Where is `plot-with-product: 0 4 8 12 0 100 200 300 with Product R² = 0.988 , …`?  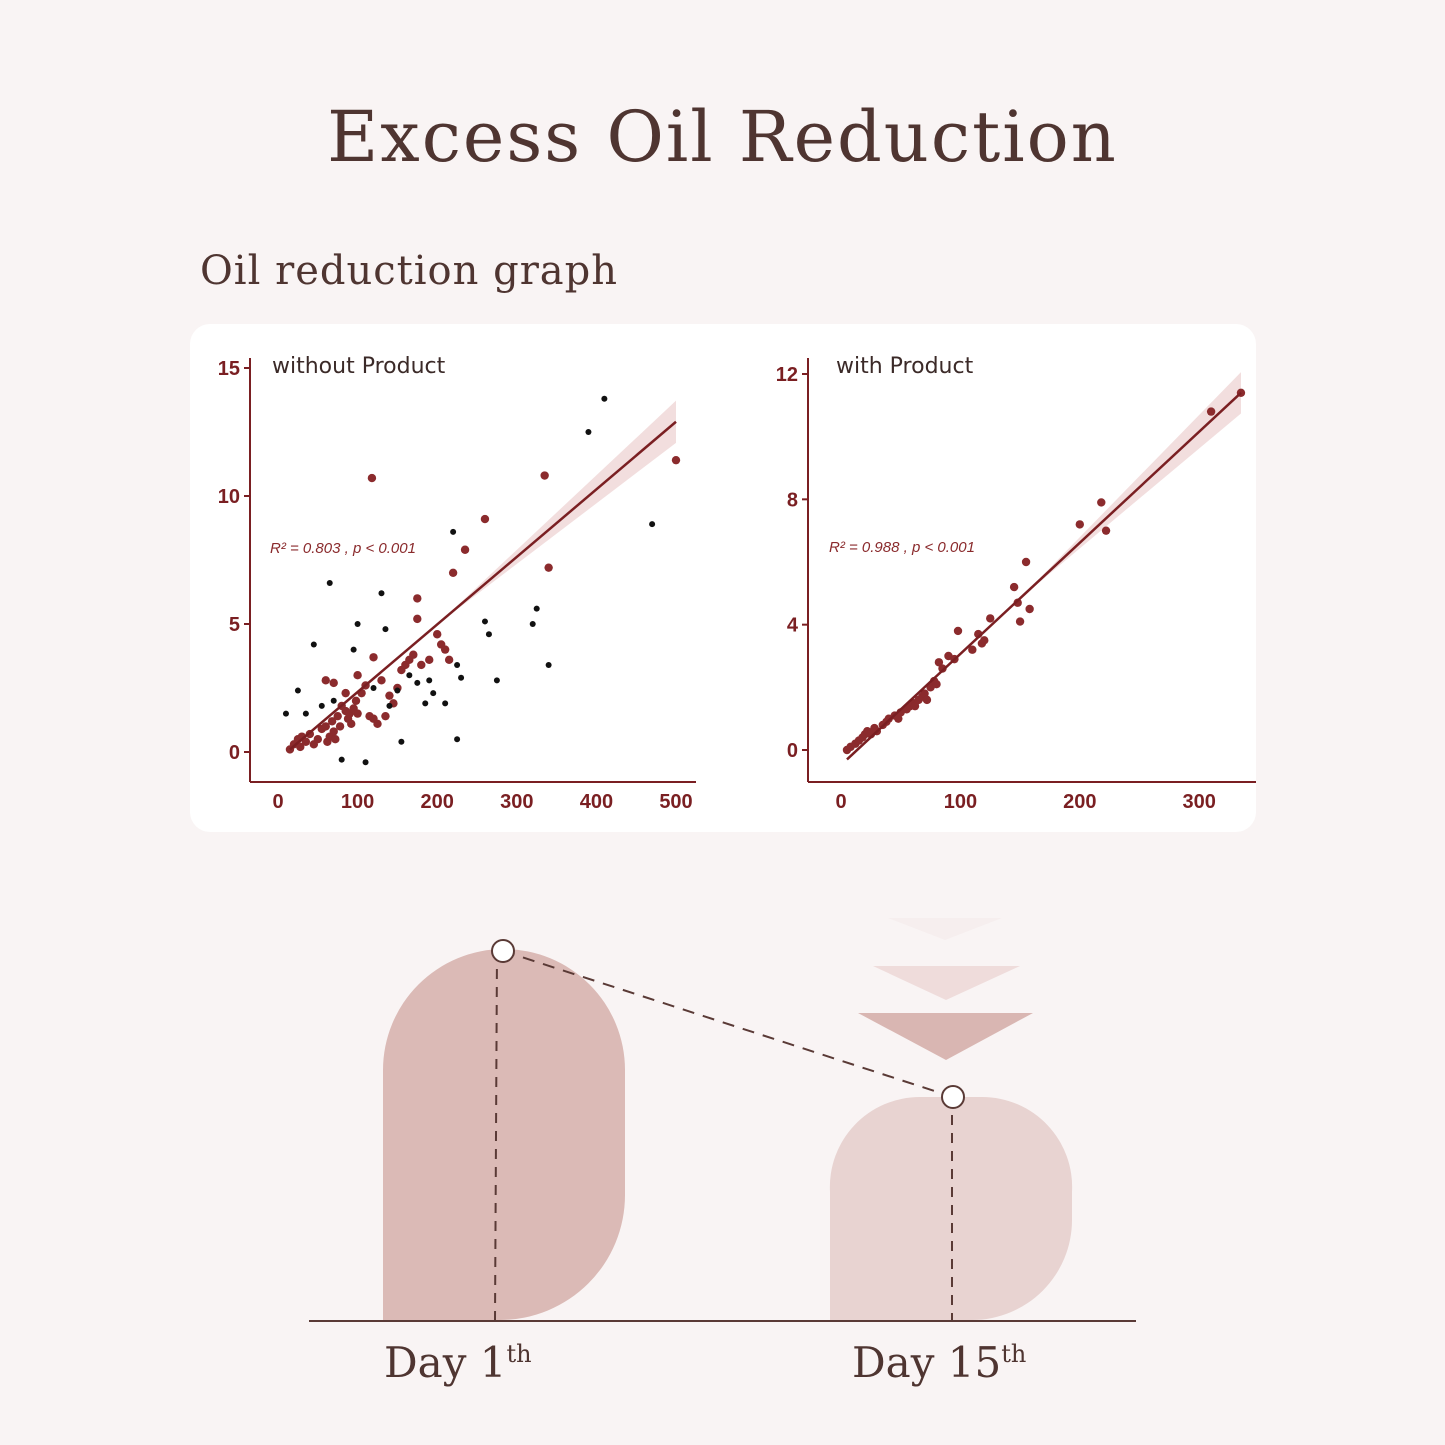
plot-with-product: 0 4 8 12 0 100 200 300 with Product R² = 0.988 , … is located at coordinates (1016, 583).